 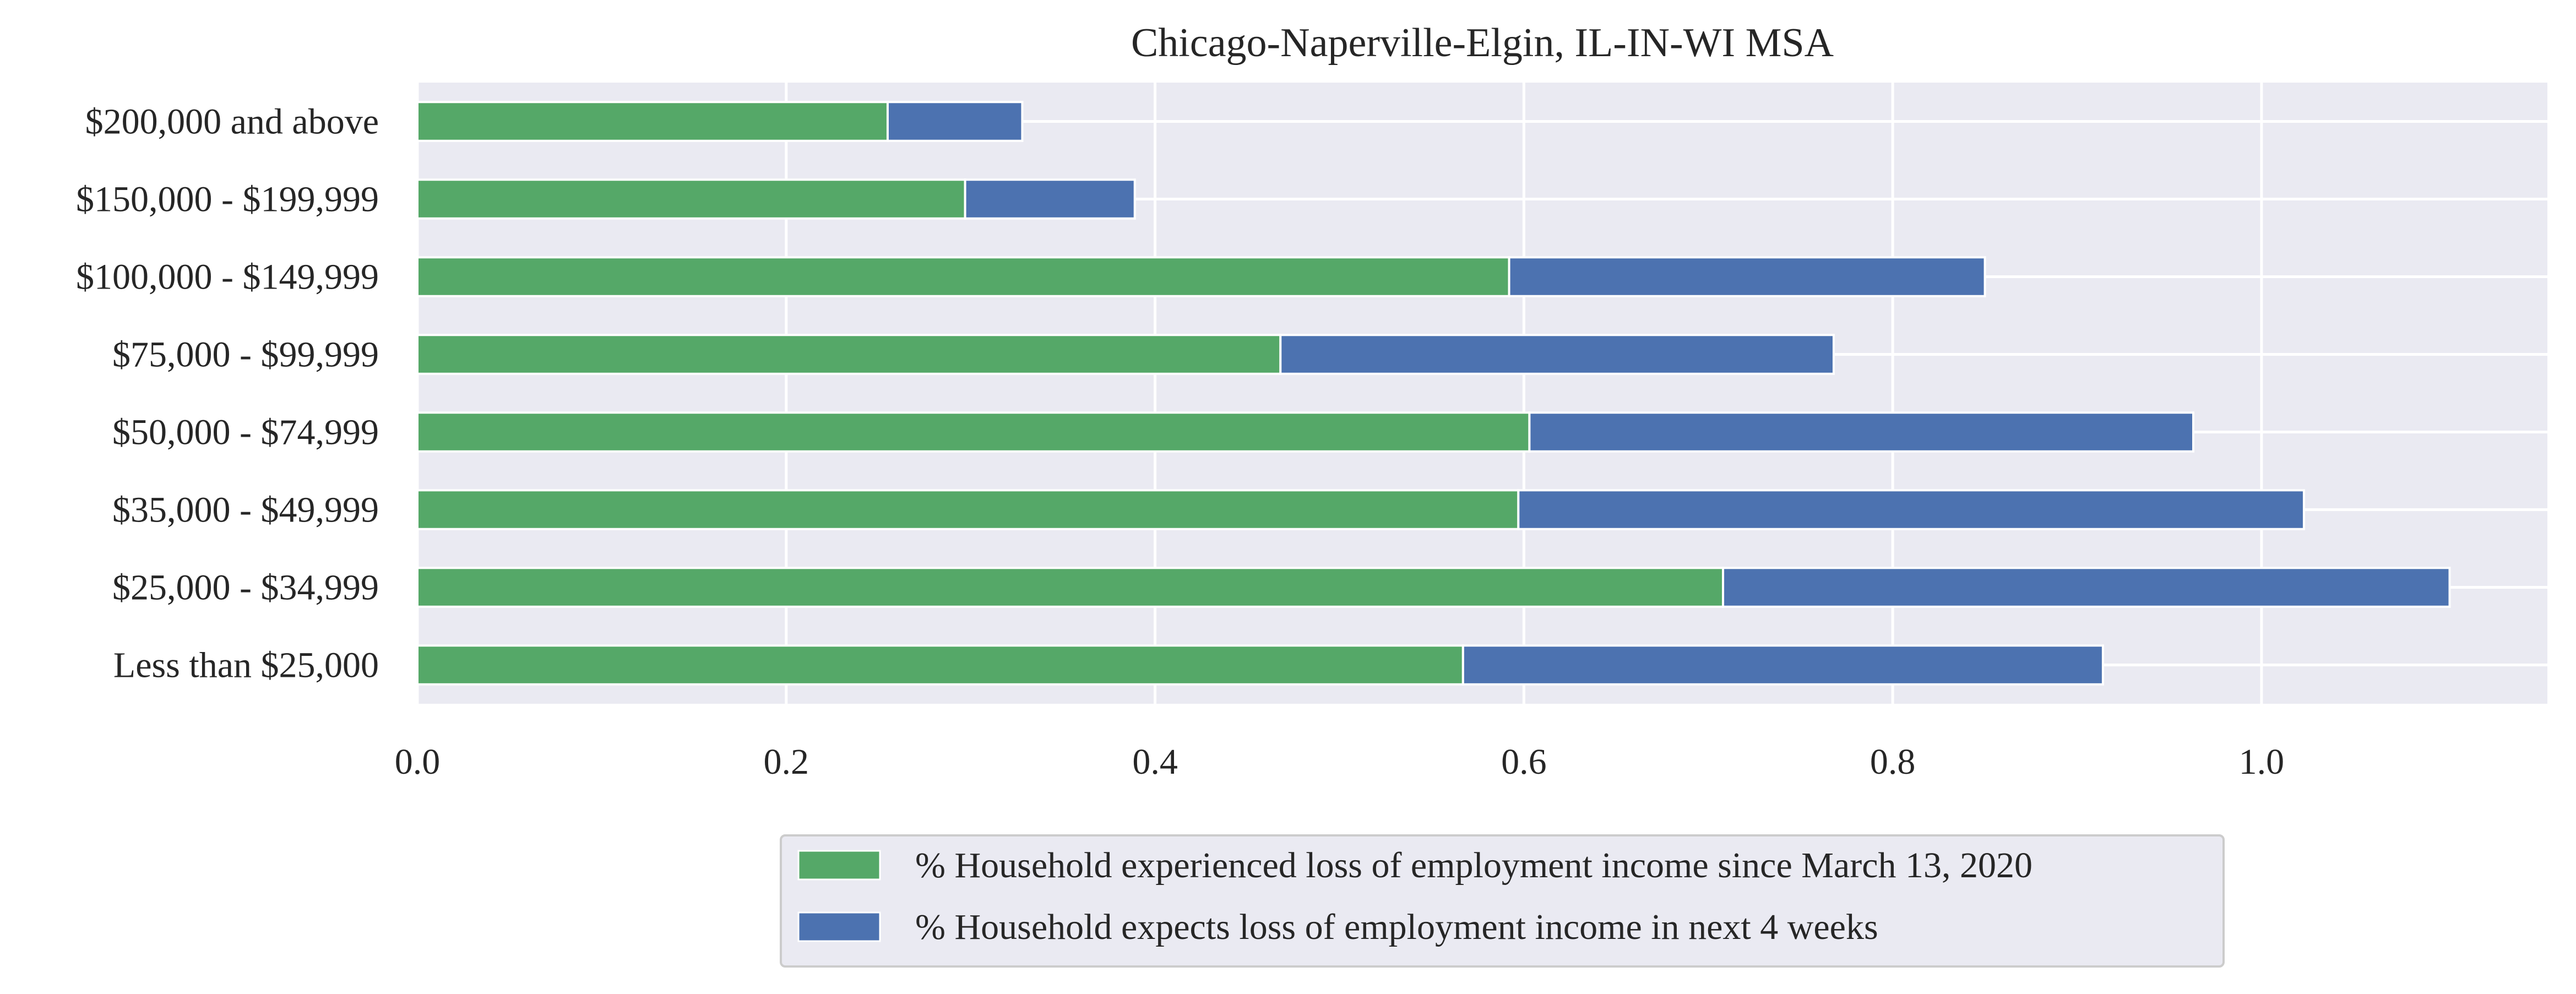 What do you see at coordinates (1893, 762) in the screenshot?
I see `x-tick-label: 0.8` at bounding box center [1893, 762].